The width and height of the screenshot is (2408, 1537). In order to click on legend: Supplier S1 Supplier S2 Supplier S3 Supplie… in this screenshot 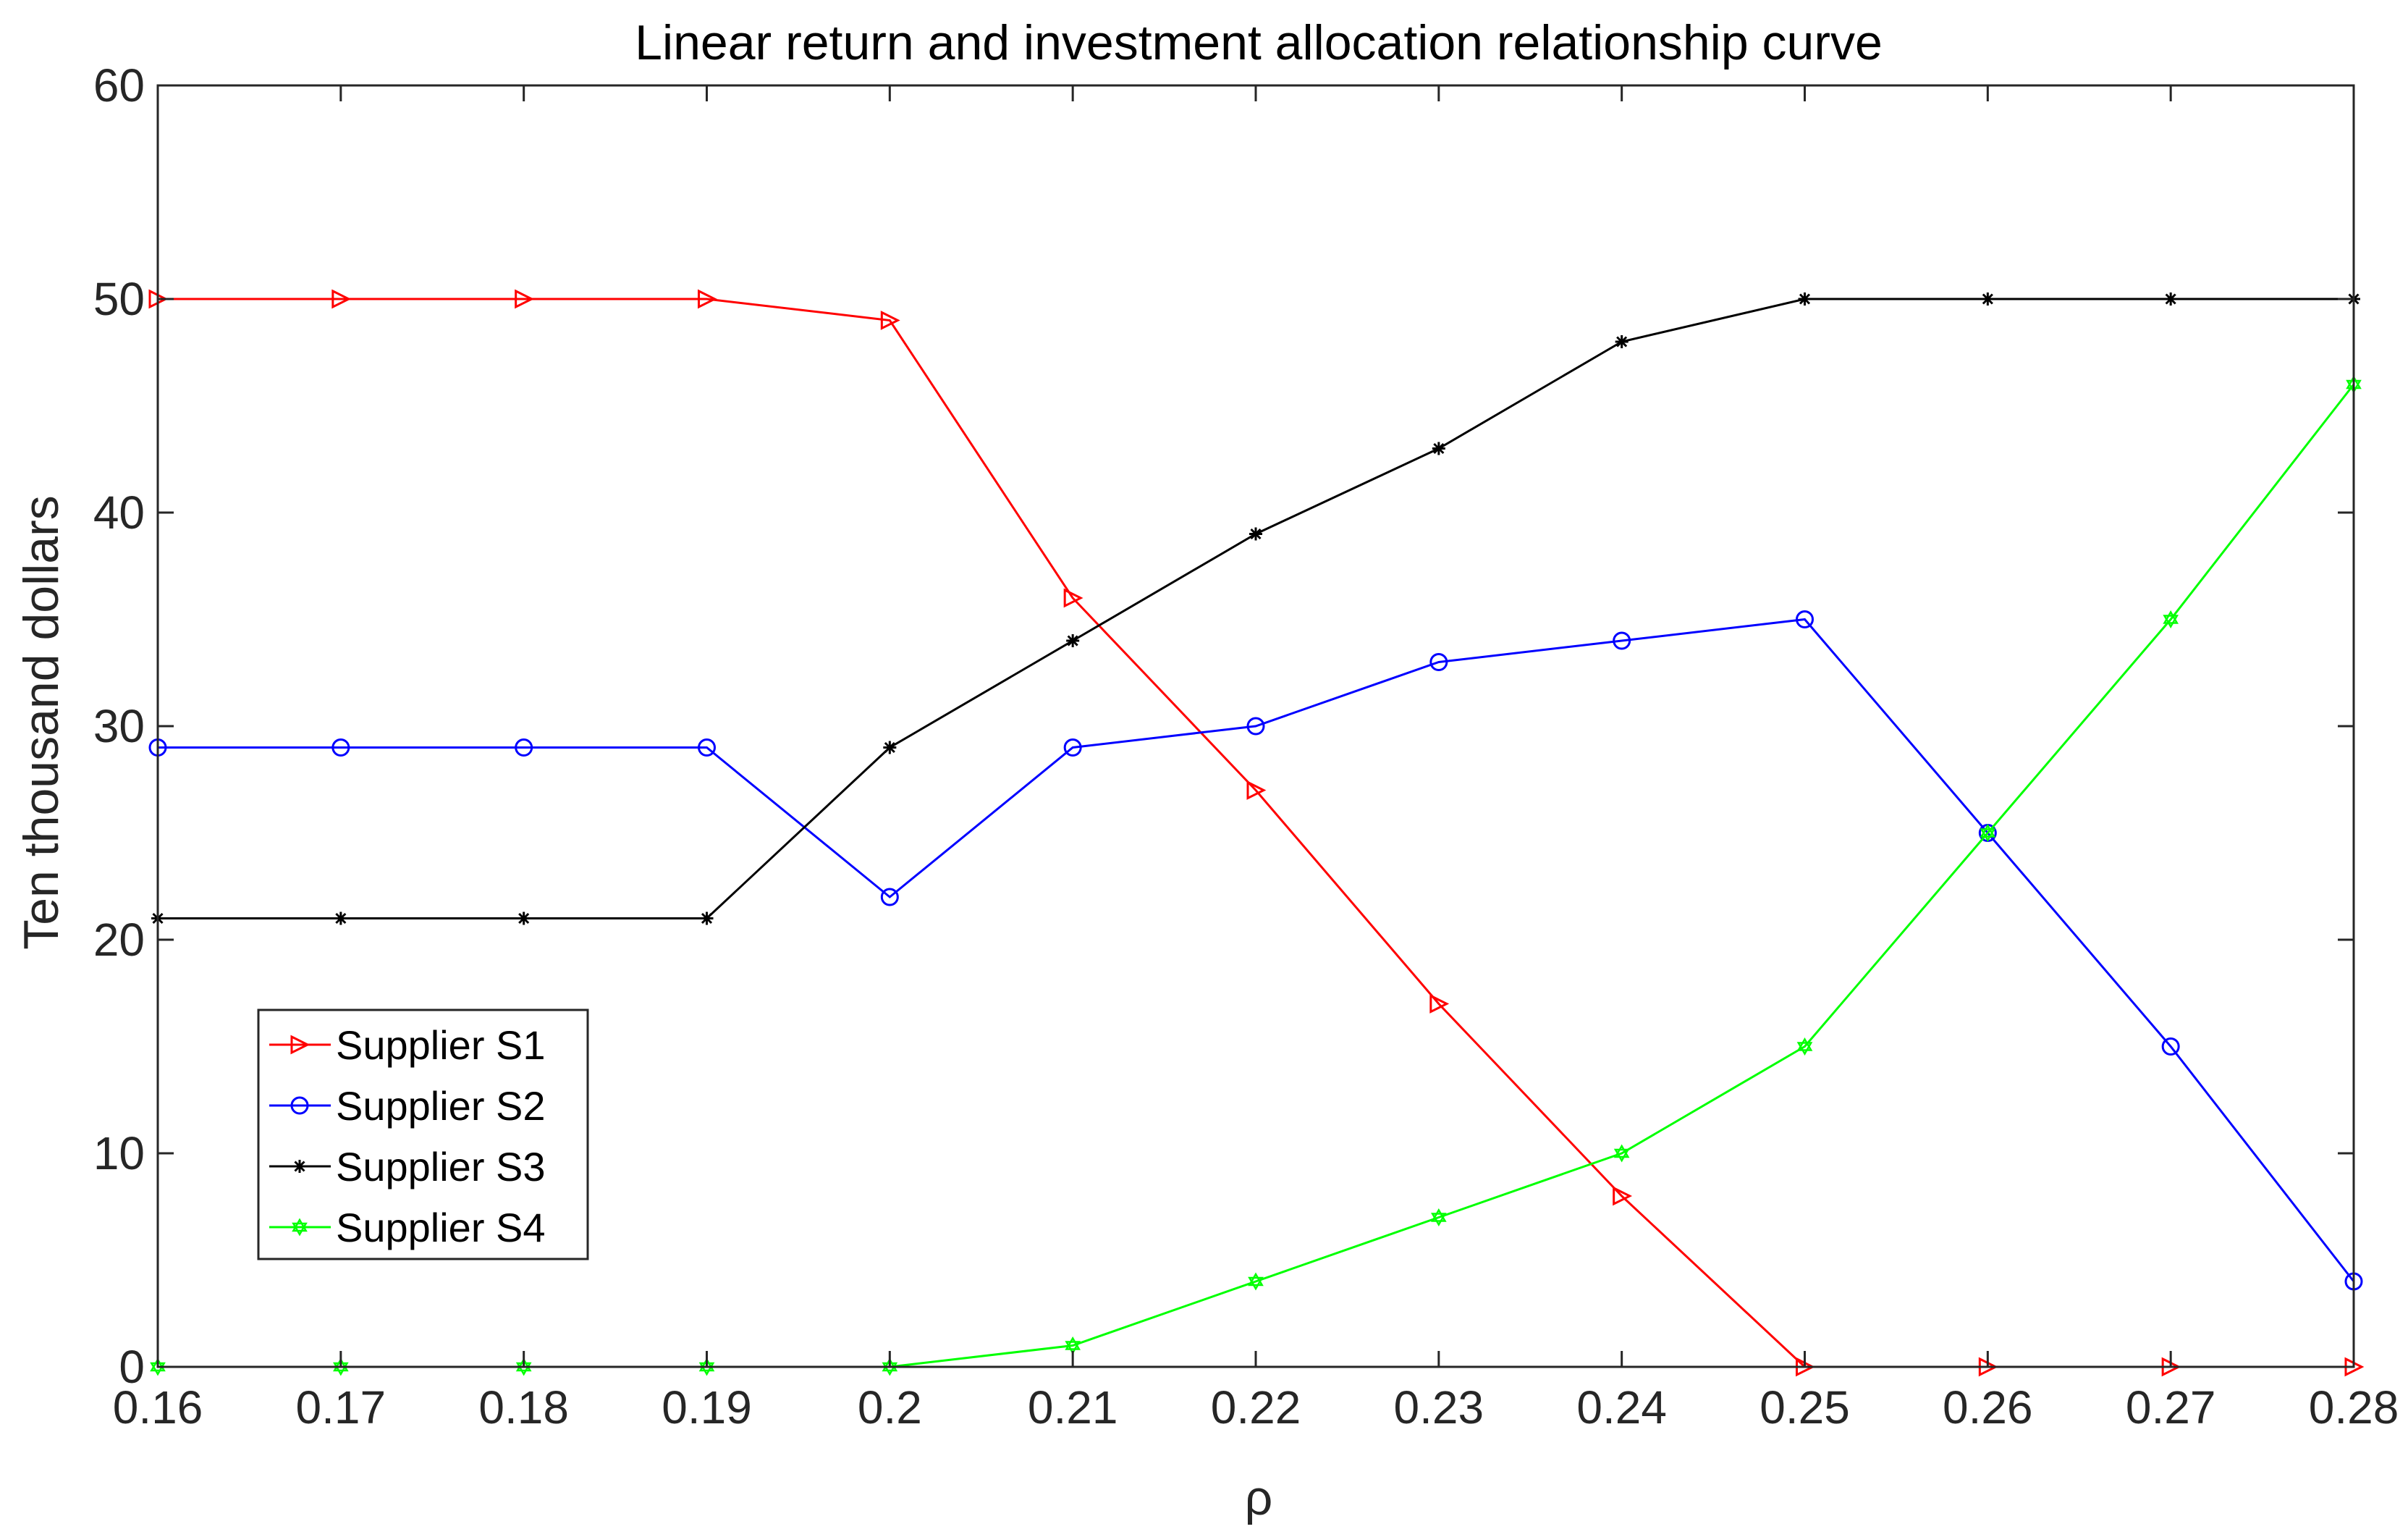, I will do `click(423, 1134)`.